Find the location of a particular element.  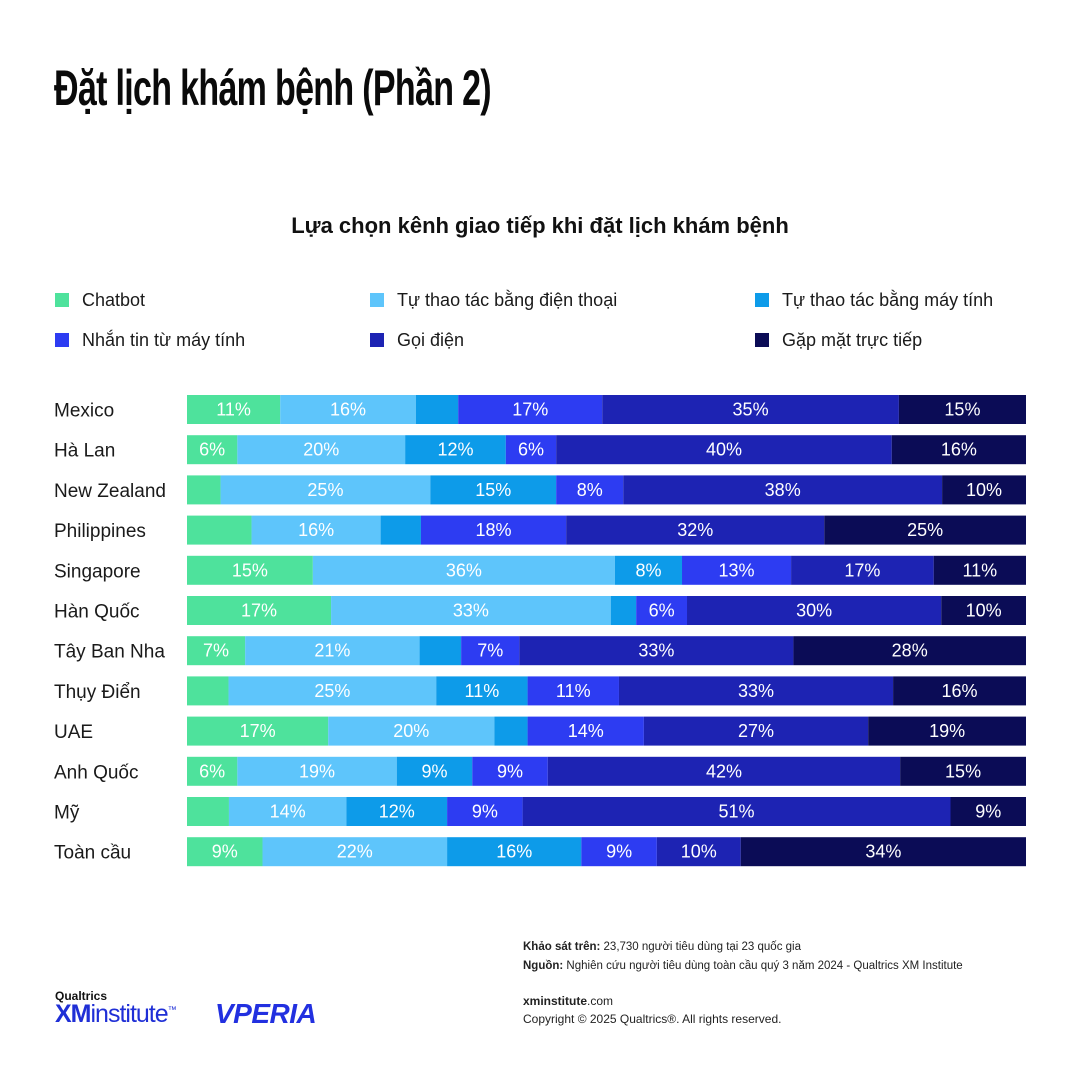

bar-segment-mexico-gap-mat-truc-tiep is located at coordinates (962, 409).